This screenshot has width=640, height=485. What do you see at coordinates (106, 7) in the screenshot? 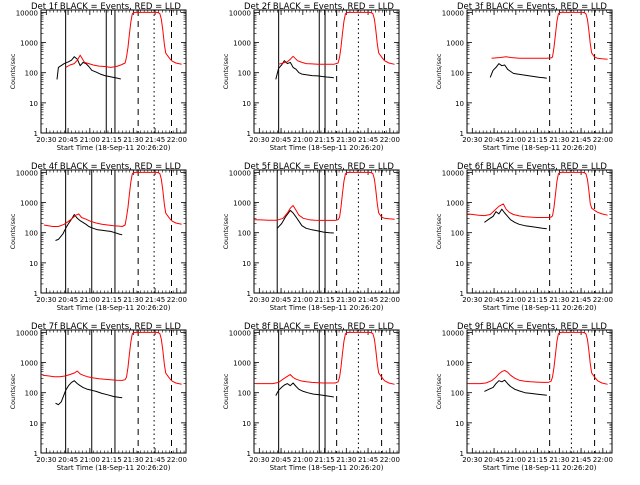
I see `panel-title: Det 1f BLACK = Events, RED = LLD` at bounding box center [106, 7].